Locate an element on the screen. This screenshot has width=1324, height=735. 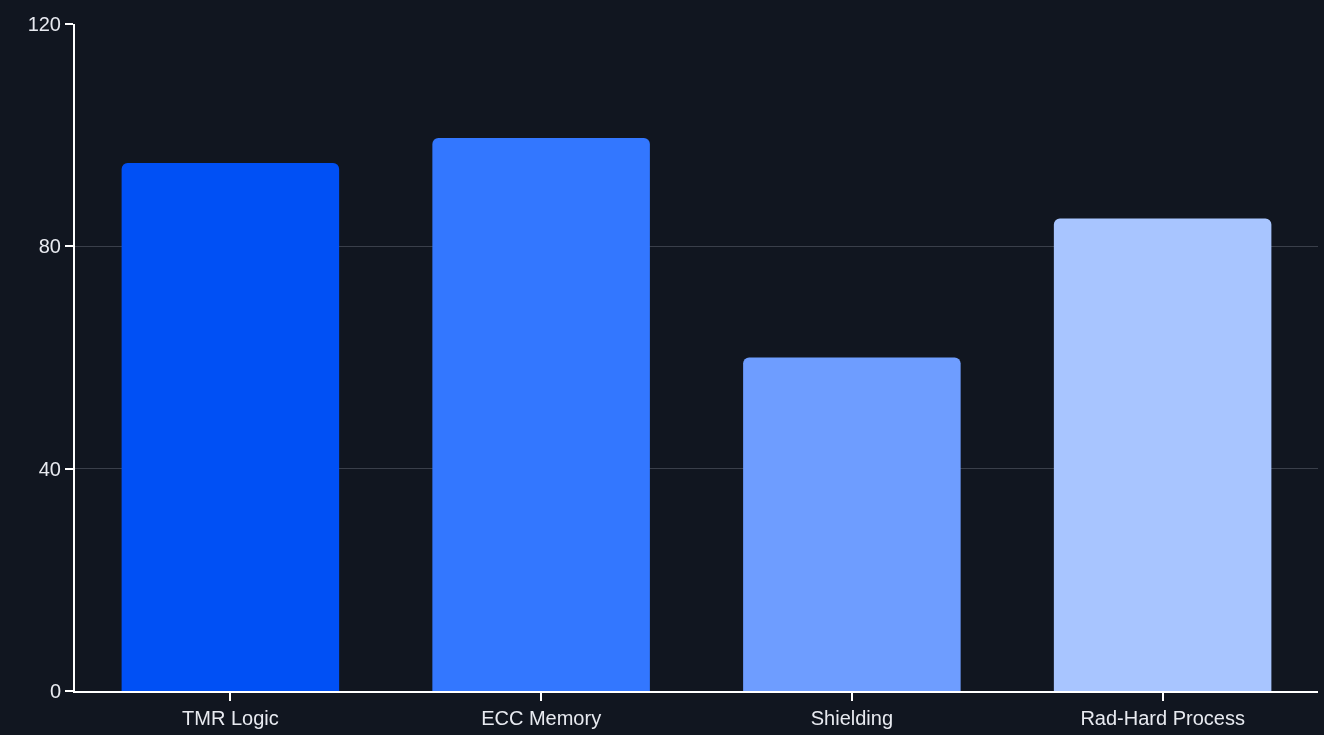
x-tick-label: ECC Memory is located at coordinates (541, 718).